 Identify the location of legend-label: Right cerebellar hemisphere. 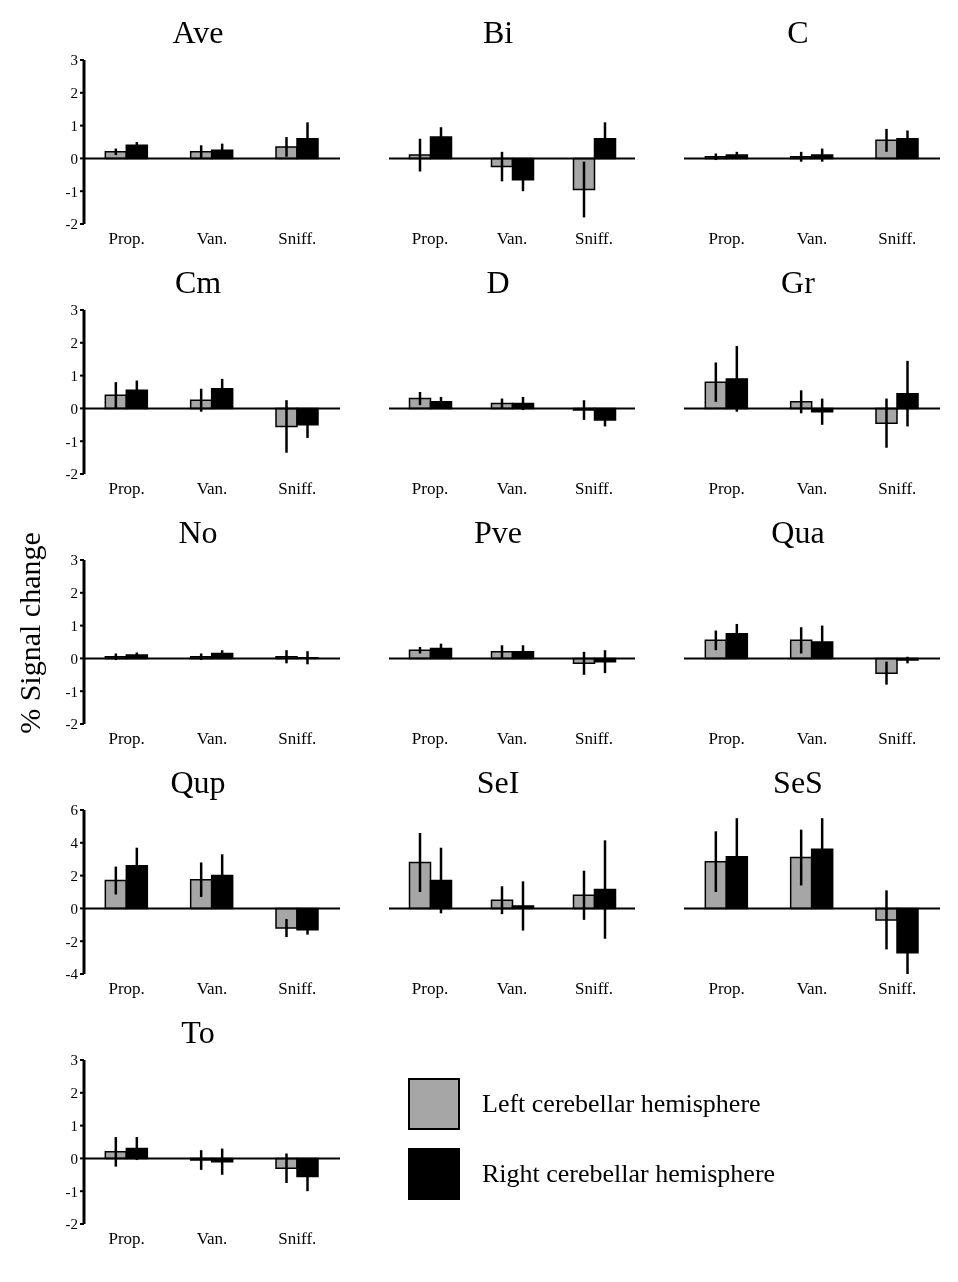
(629, 1174).